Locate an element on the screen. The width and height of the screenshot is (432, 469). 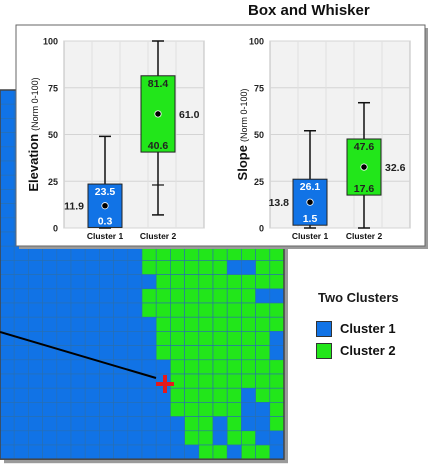
pointer-line is located at coordinates (78, 355).